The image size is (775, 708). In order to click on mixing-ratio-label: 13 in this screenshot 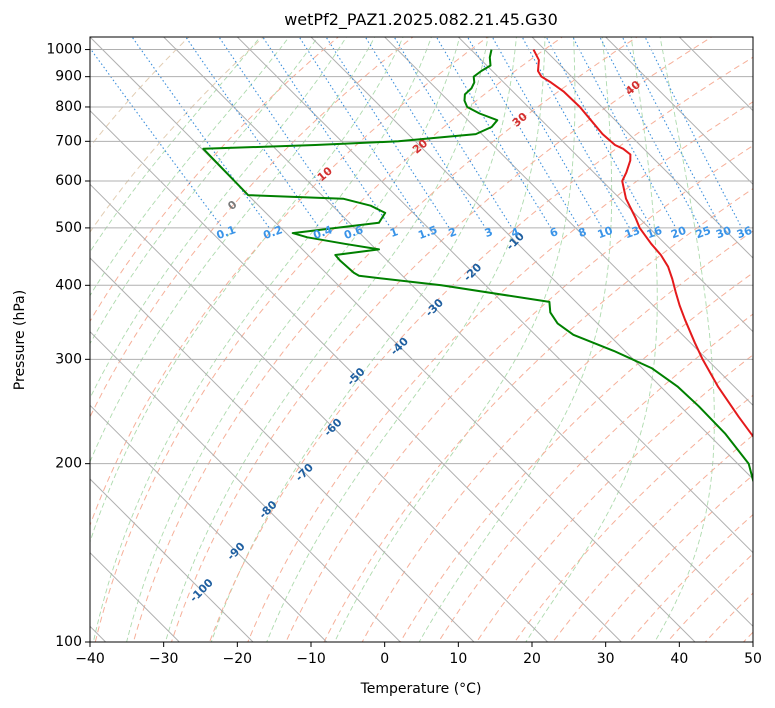, I will do `click(632, 232)`.